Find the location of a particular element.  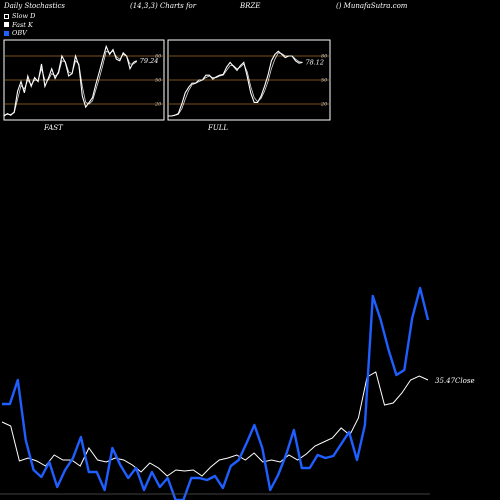

full-level-tick-label: 50 is located at coordinates (324, 81).